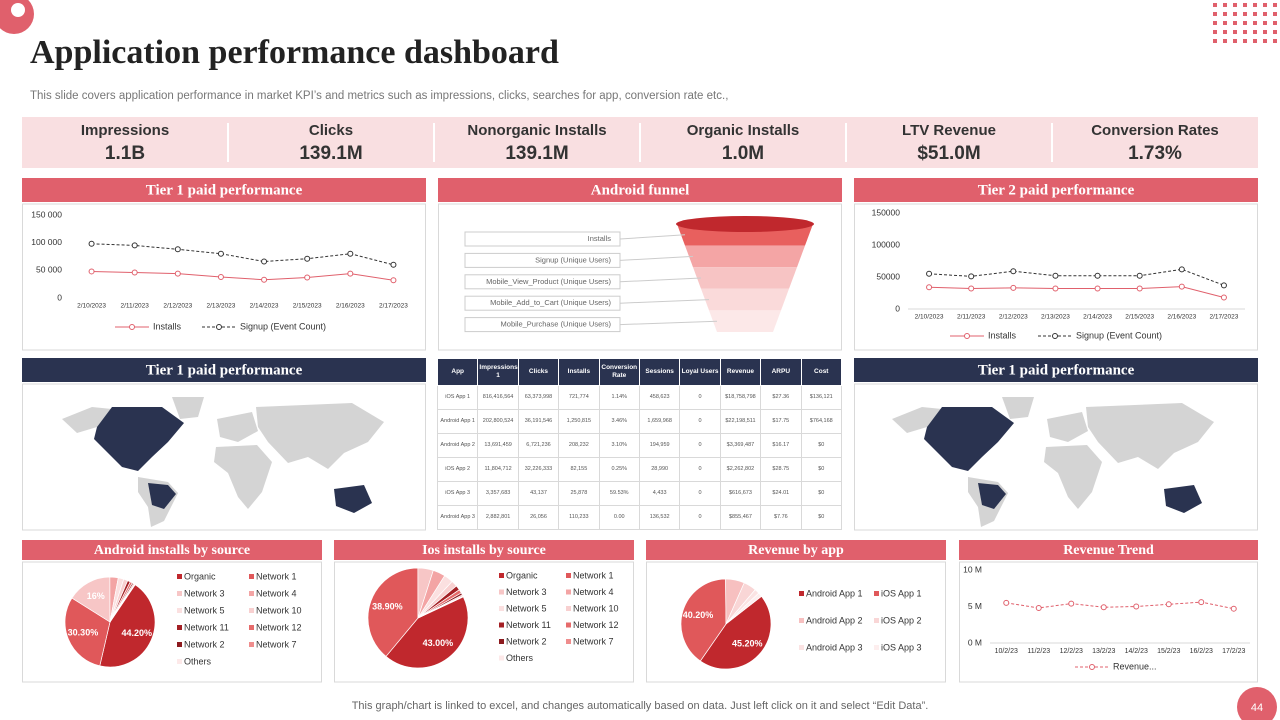  I want to click on kpi-label: Organic Installs, so click(743, 130).